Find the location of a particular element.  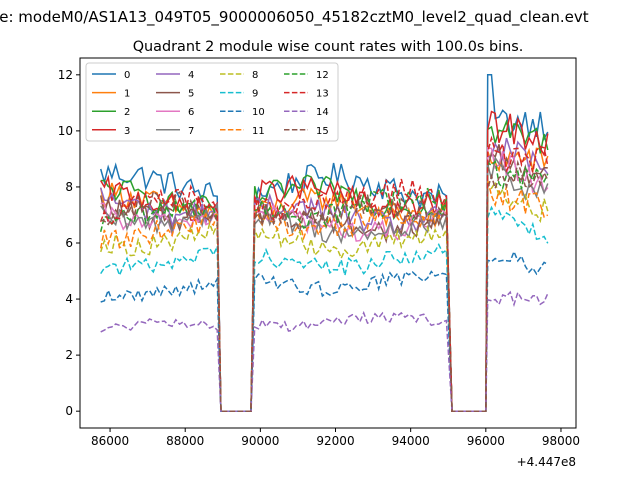

legend-label: 13 is located at coordinates (322, 94).